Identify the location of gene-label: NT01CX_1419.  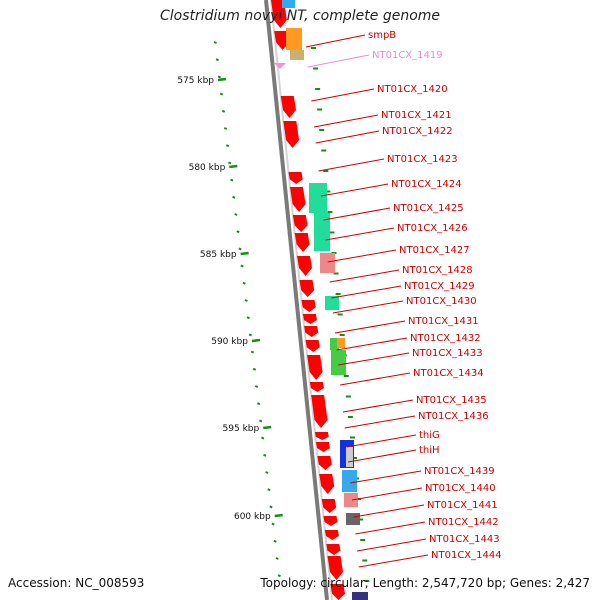
(407, 55).